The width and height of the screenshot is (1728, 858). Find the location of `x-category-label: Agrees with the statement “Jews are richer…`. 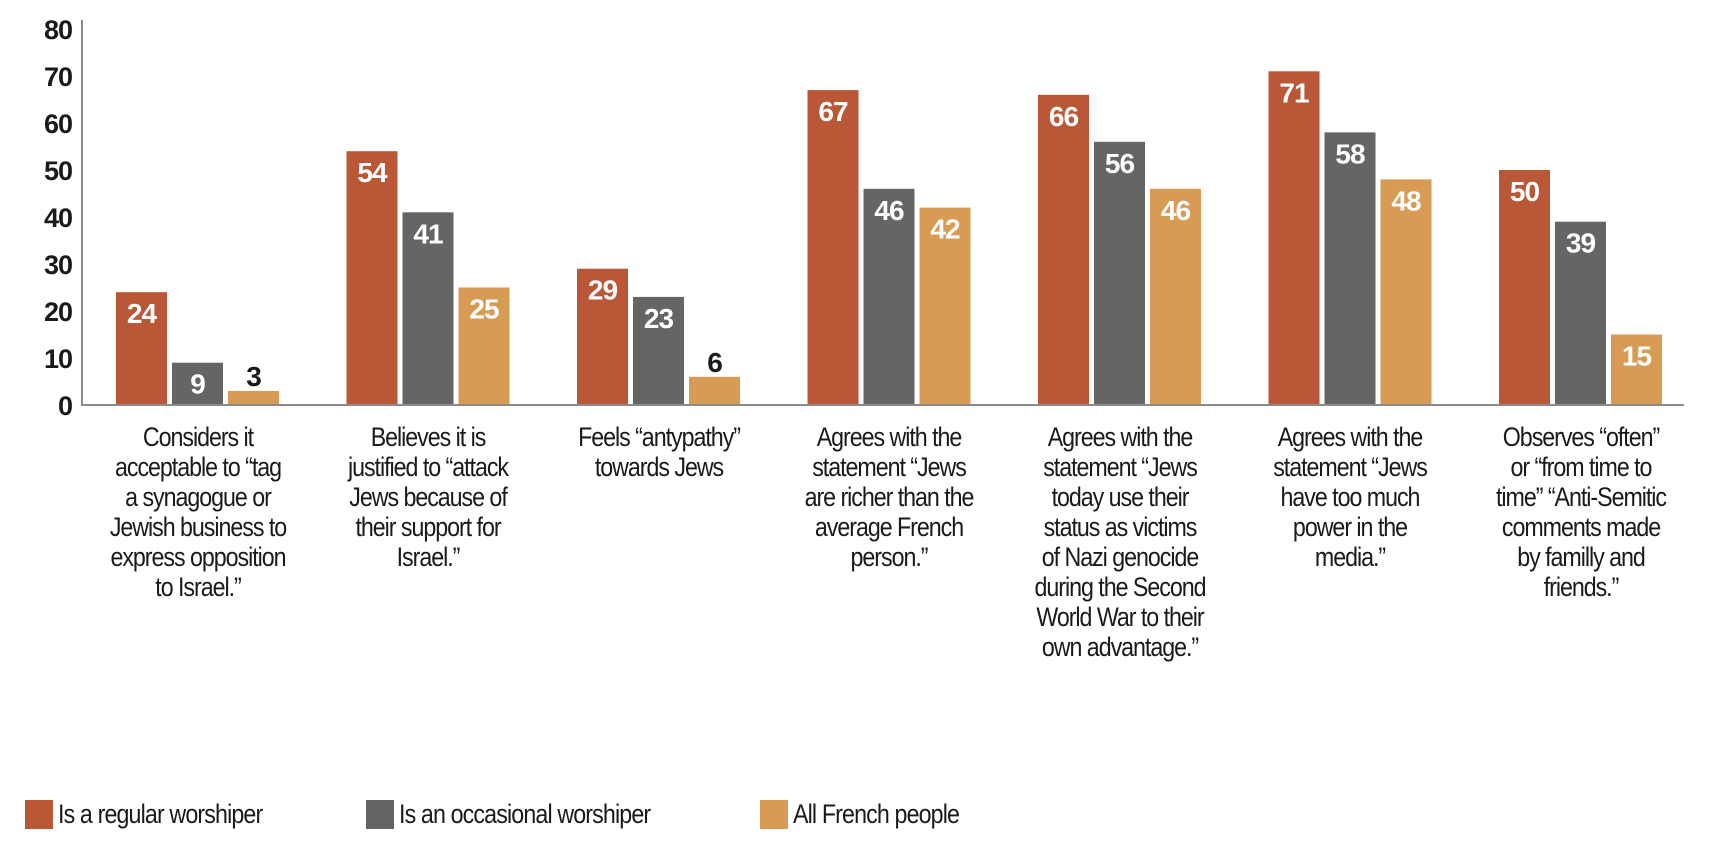

x-category-label: Agrees with the statement “Jews are richer… is located at coordinates (889, 497).